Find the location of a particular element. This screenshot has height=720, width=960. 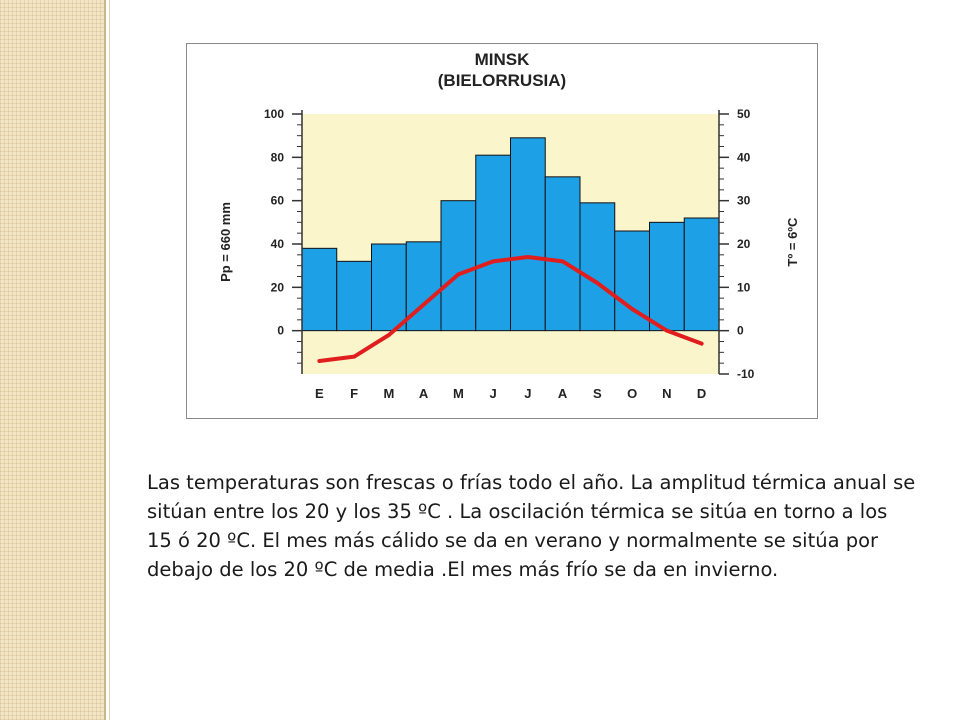

right-tick-label: 40 is located at coordinates (744, 157).